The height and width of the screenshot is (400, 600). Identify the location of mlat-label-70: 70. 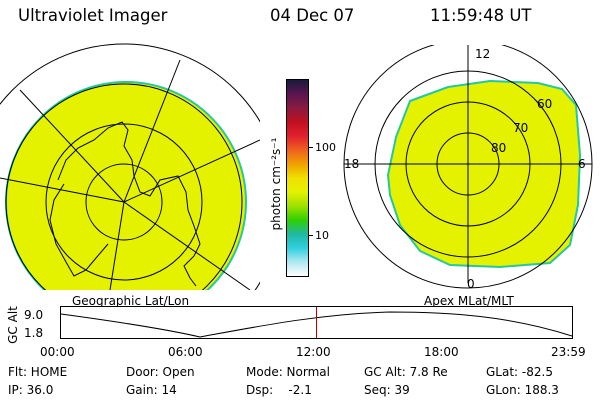
(521, 128).